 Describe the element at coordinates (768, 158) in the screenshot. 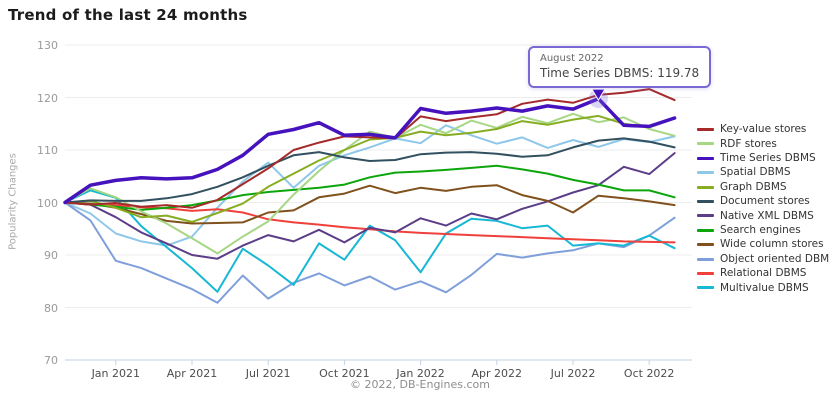

I see `legend-label: Time Series DBMS` at that location.